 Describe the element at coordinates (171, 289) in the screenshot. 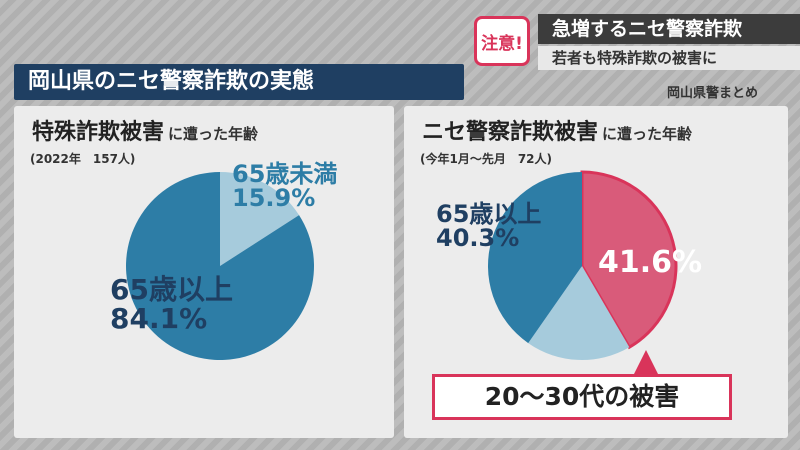

I see `left-label-over65-name: 65歳以上` at that location.